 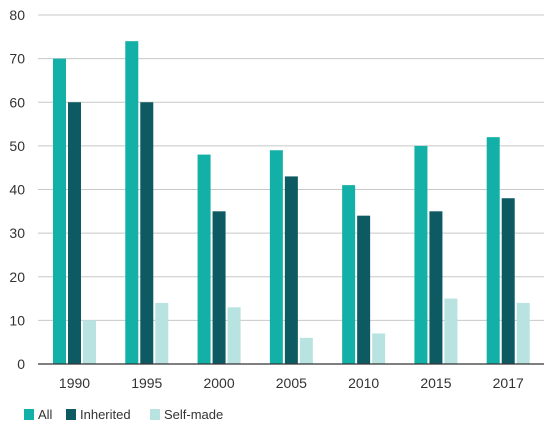 What do you see at coordinates (349, 274) in the screenshot?
I see `bar-all-2010` at bounding box center [349, 274].